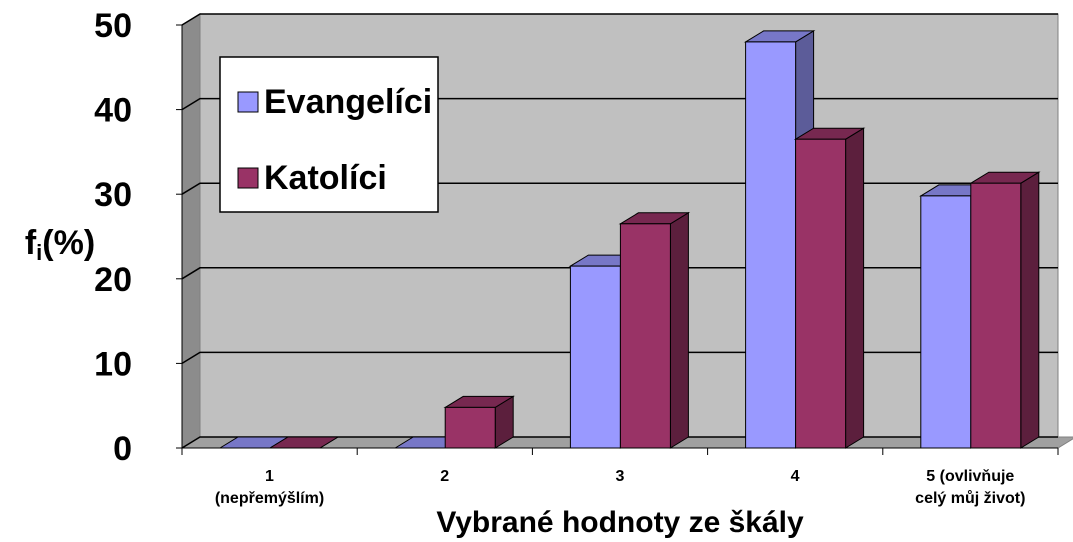  I want to click on y-tick-label: 40, so click(113, 111).